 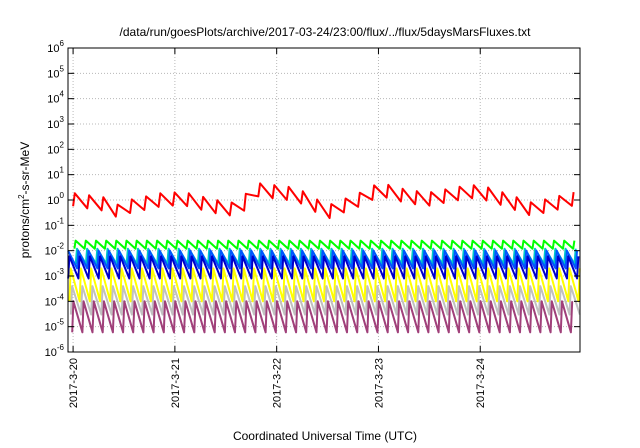 I want to click on y-axis-label: protons/cm2-s-sr-MeV, so click(x=24, y=200).